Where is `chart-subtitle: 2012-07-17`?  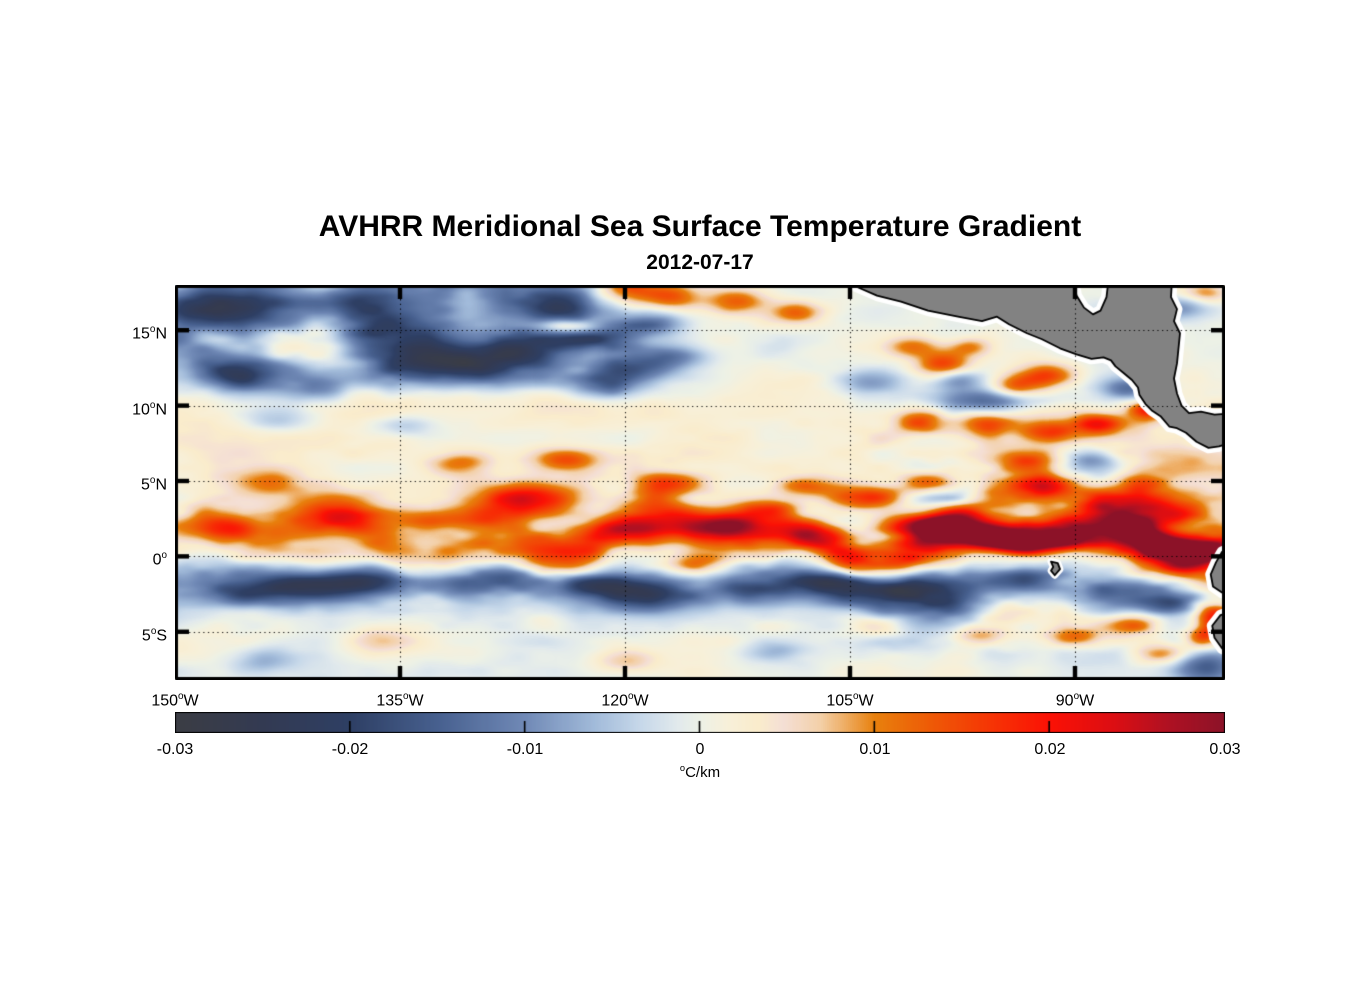 chart-subtitle: 2012-07-17 is located at coordinates (700, 262).